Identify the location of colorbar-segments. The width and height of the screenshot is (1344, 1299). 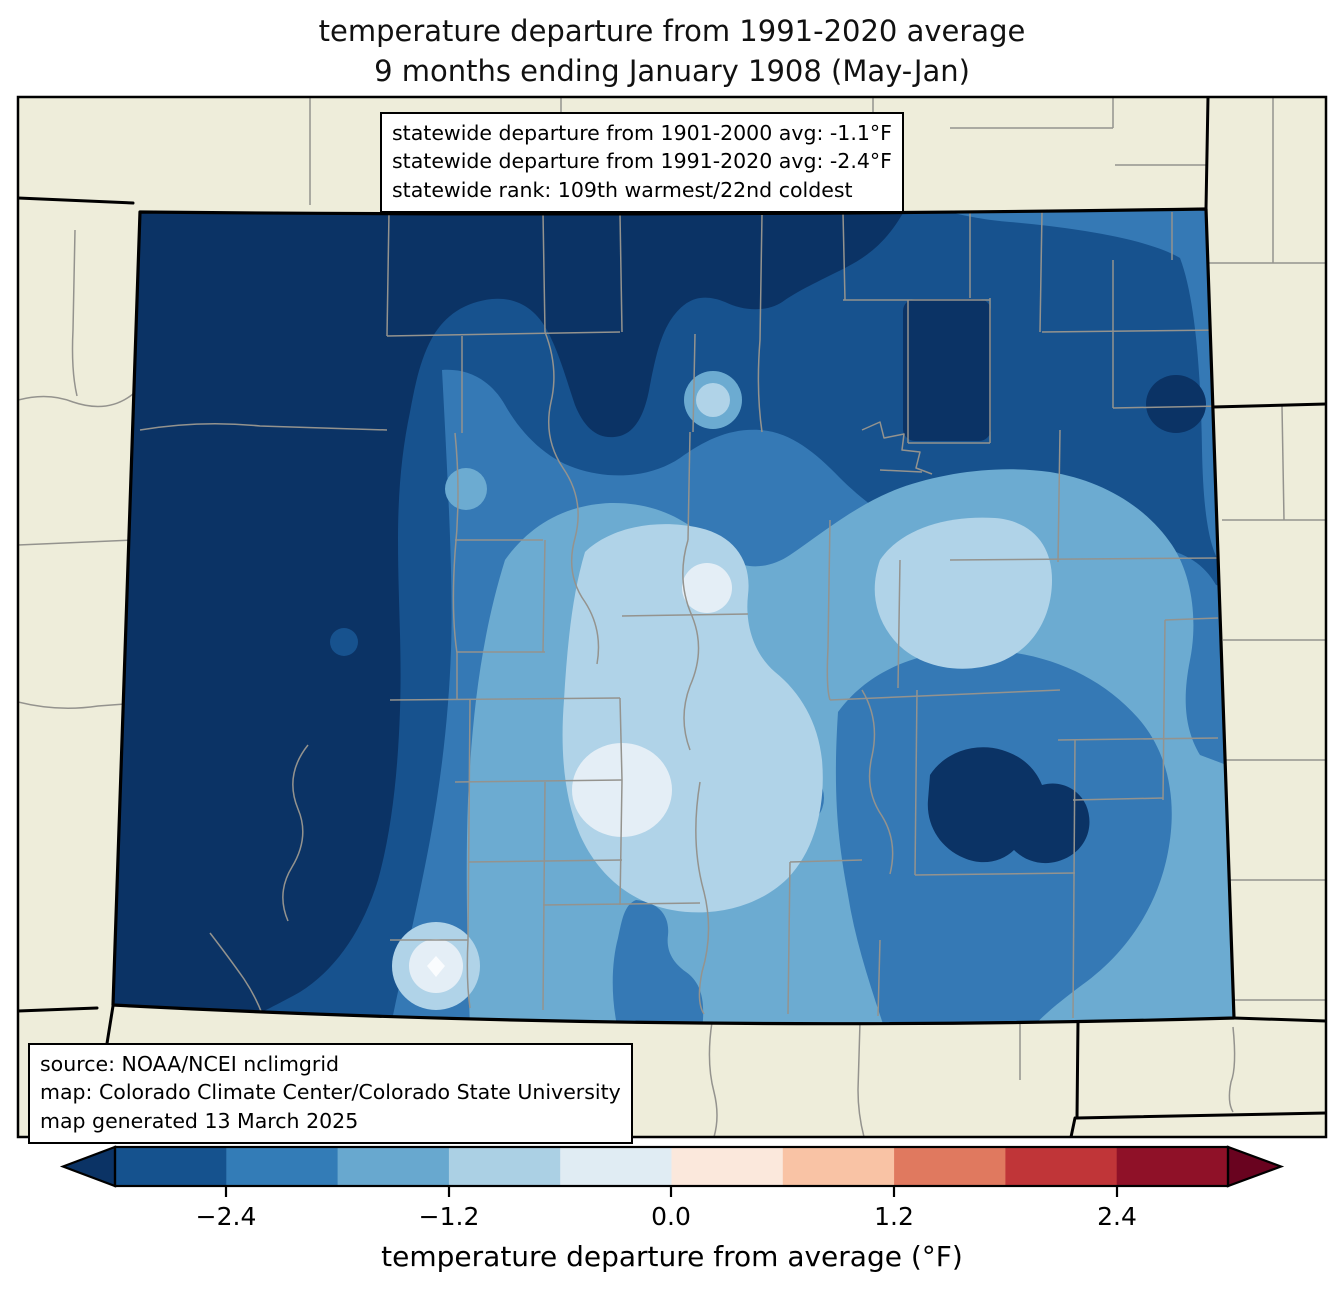
(672, 1166).